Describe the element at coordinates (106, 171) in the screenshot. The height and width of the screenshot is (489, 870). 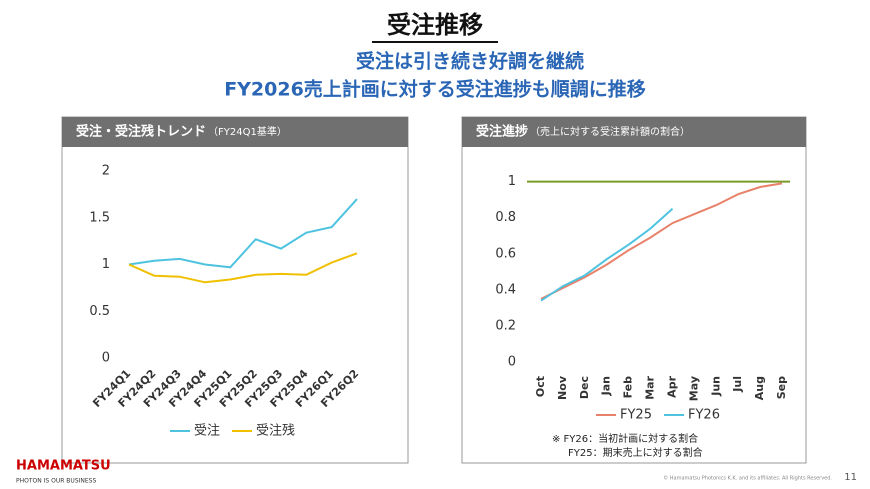
I see `y-tick-label: 2` at that location.